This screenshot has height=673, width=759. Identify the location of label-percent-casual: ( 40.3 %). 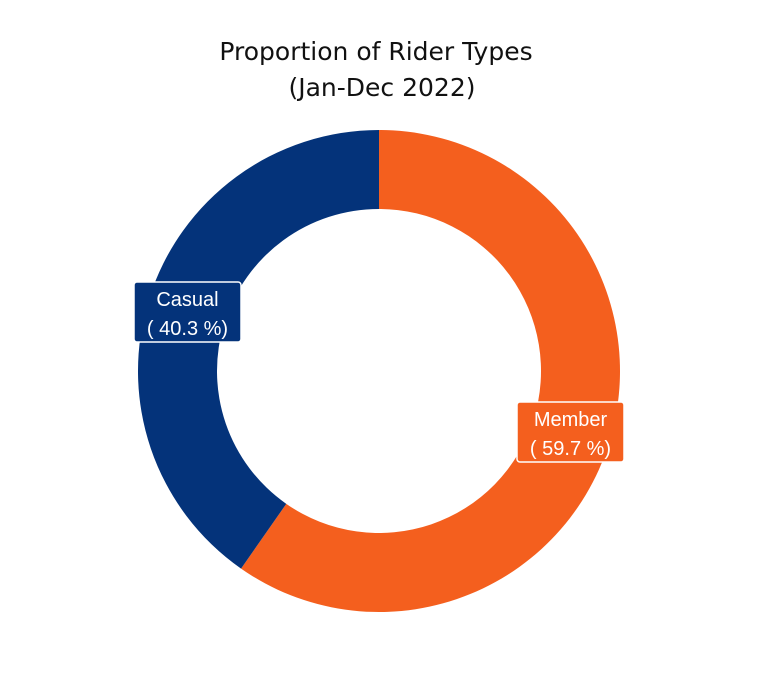
(187, 329).